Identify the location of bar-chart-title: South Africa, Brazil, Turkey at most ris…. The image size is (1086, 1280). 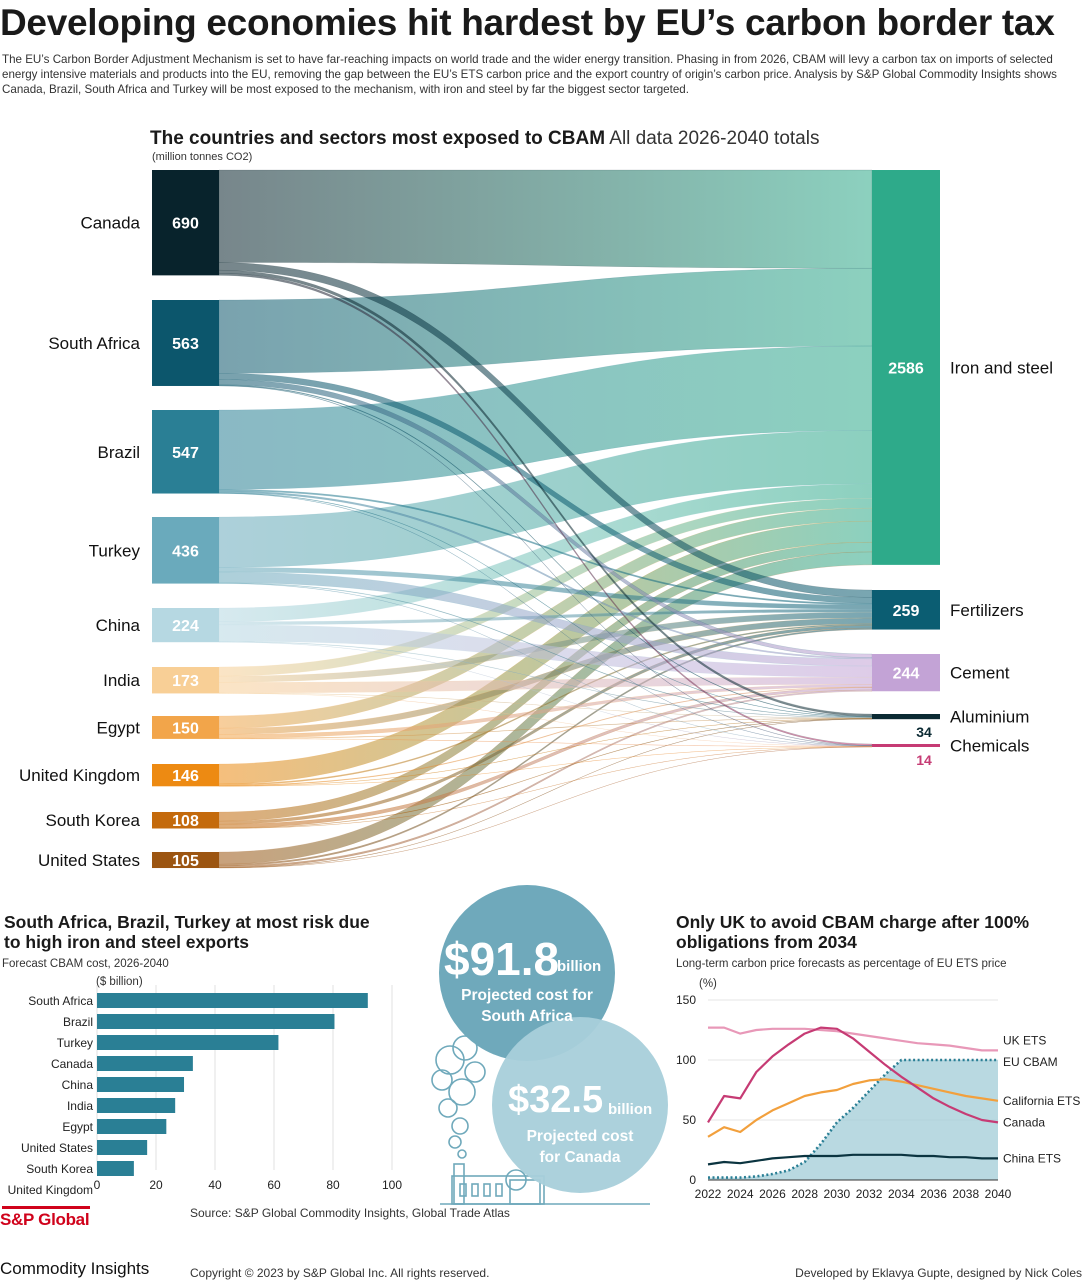
(187, 932).